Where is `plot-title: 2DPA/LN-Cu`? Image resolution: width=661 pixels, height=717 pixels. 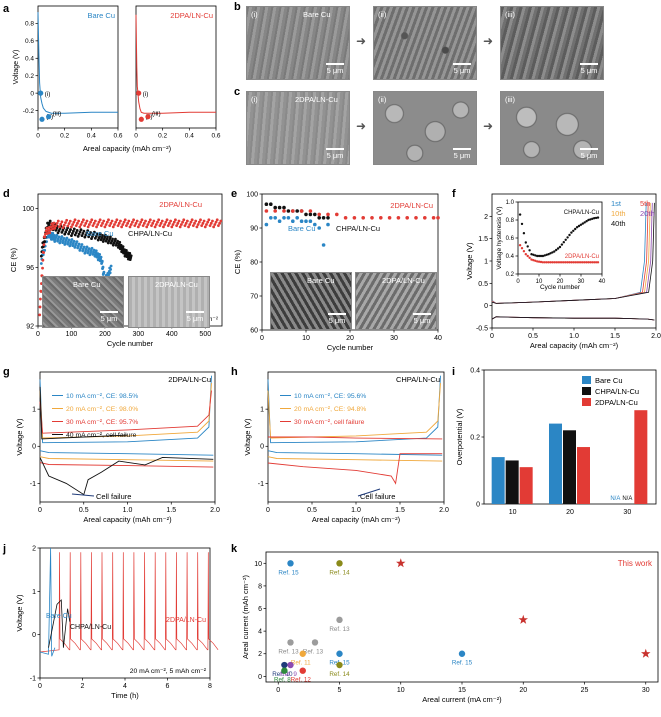 plot-title: 2DPA/LN-Cu is located at coordinates (189, 379).